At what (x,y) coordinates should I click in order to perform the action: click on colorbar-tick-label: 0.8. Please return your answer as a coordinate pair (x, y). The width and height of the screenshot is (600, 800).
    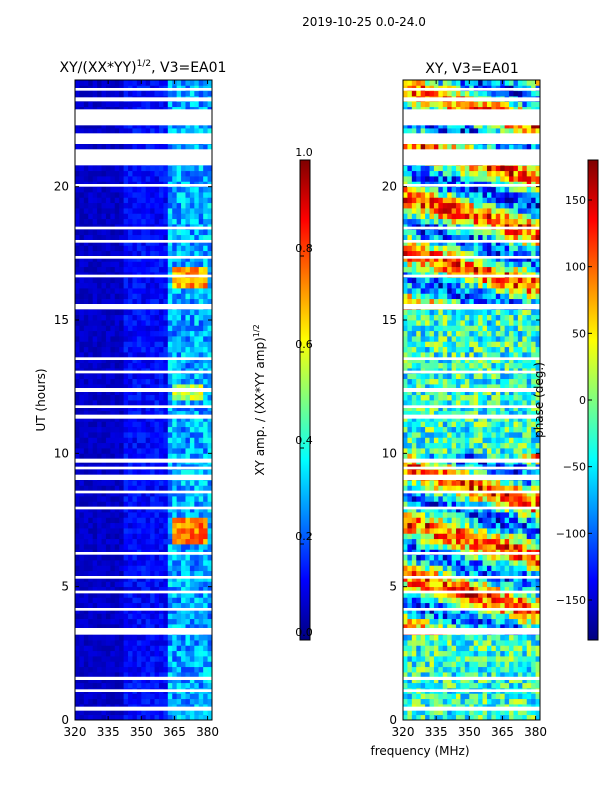
    Looking at the image, I should click on (304, 248).